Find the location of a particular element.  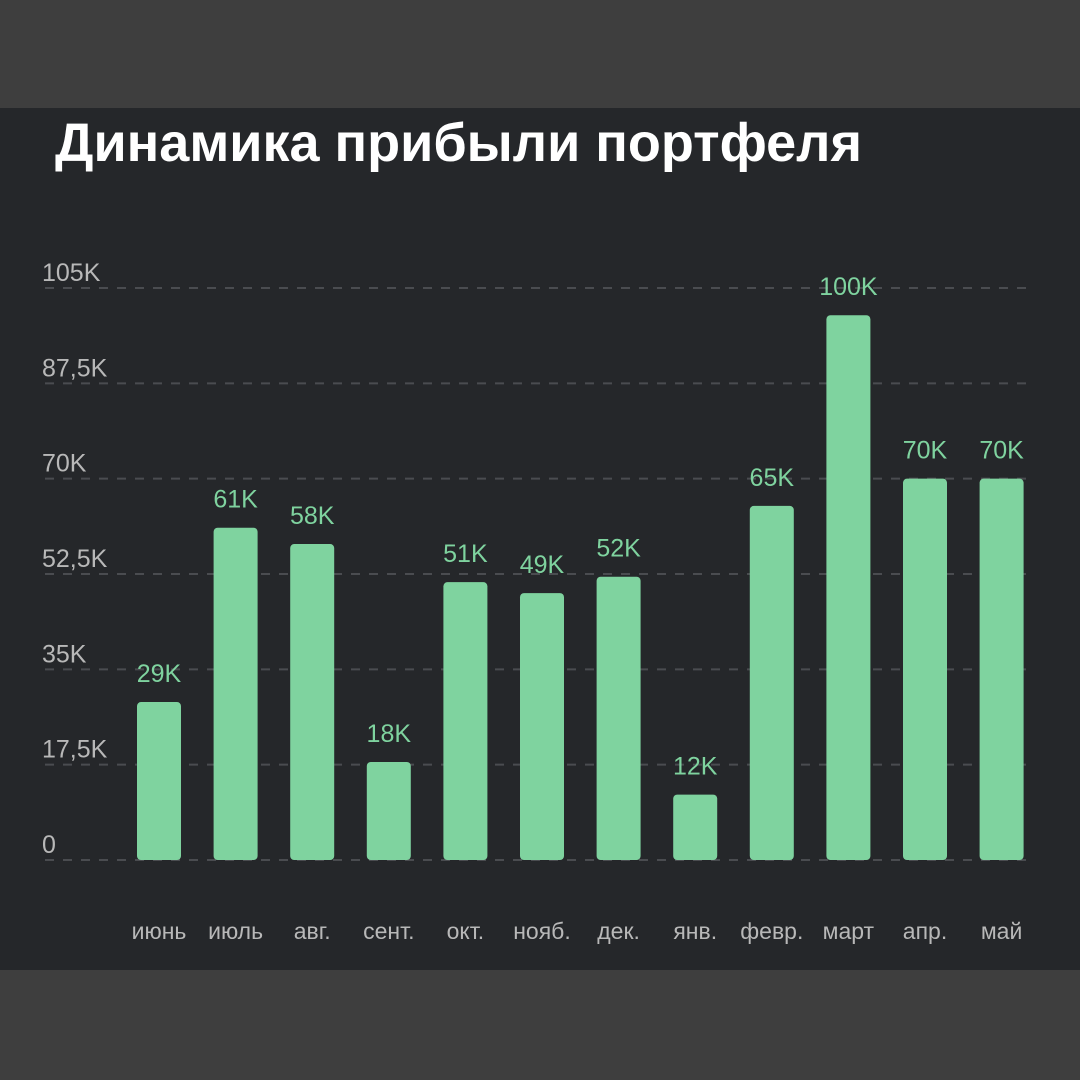

value-label: 12K is located at coordinates (695, 767).